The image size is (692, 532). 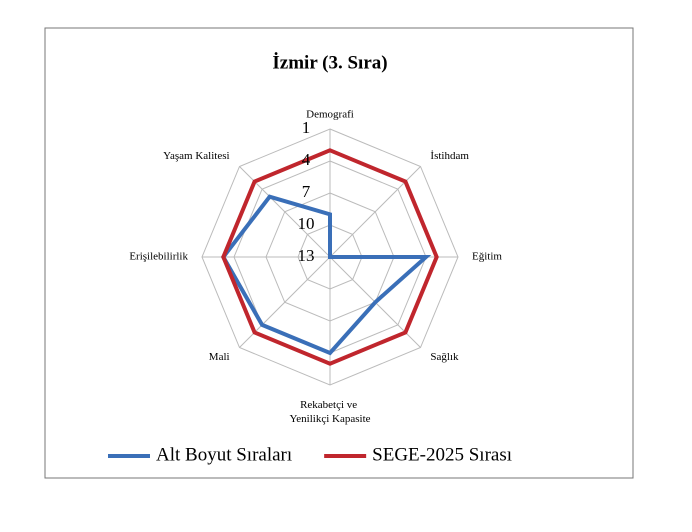 I want to click on r-tick-label: 1, so click(x=306, y=127).